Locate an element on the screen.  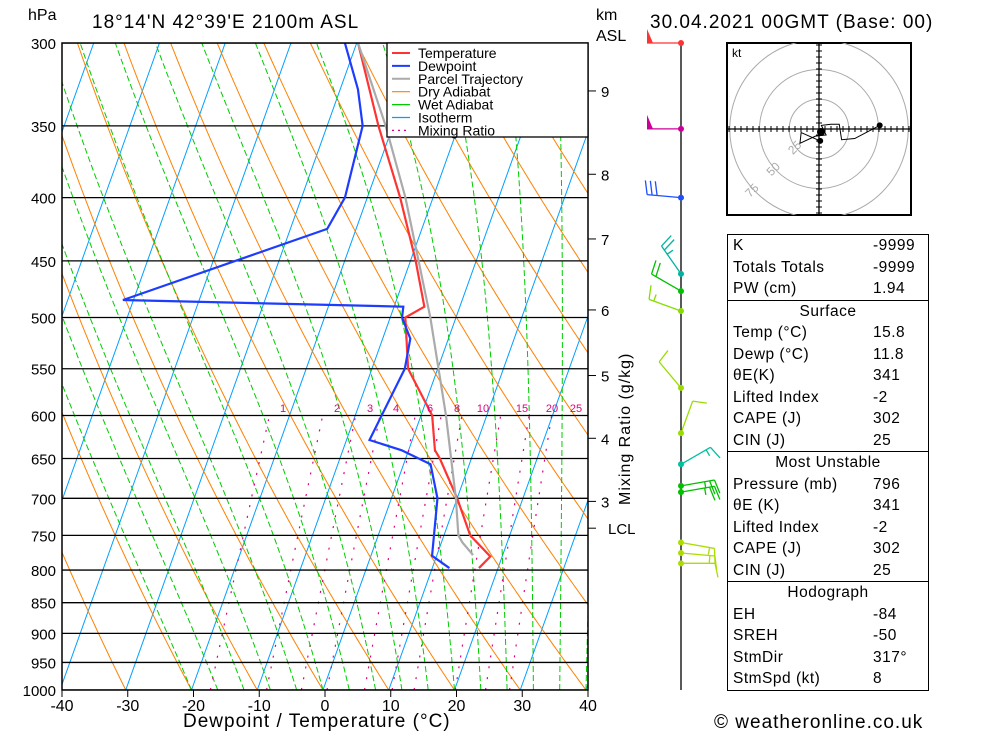
most-unstable-heading: Most Unstable is located at coordinates (828, 462).